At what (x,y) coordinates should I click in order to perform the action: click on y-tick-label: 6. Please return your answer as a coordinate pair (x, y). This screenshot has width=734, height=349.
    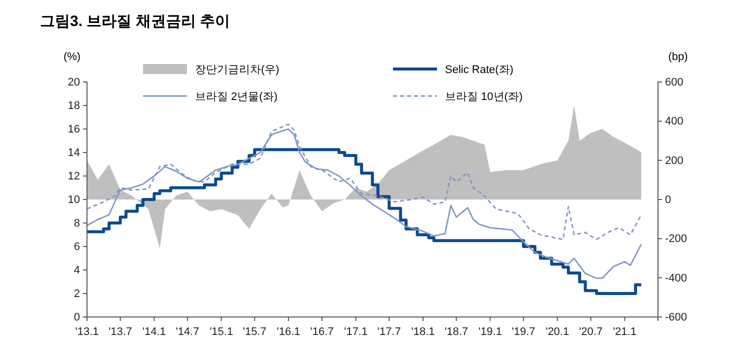
    Looking at the image, I should click on (77, 247).